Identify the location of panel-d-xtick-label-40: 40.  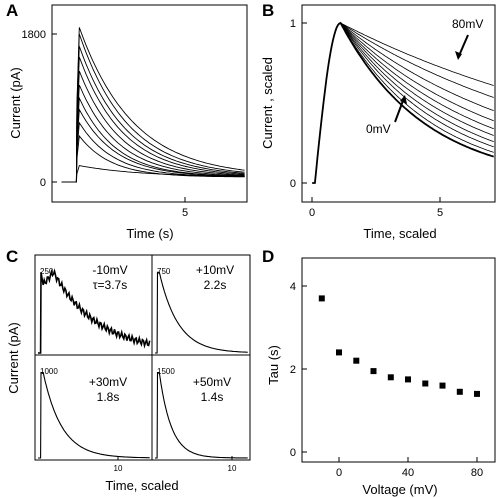
(408, 473).